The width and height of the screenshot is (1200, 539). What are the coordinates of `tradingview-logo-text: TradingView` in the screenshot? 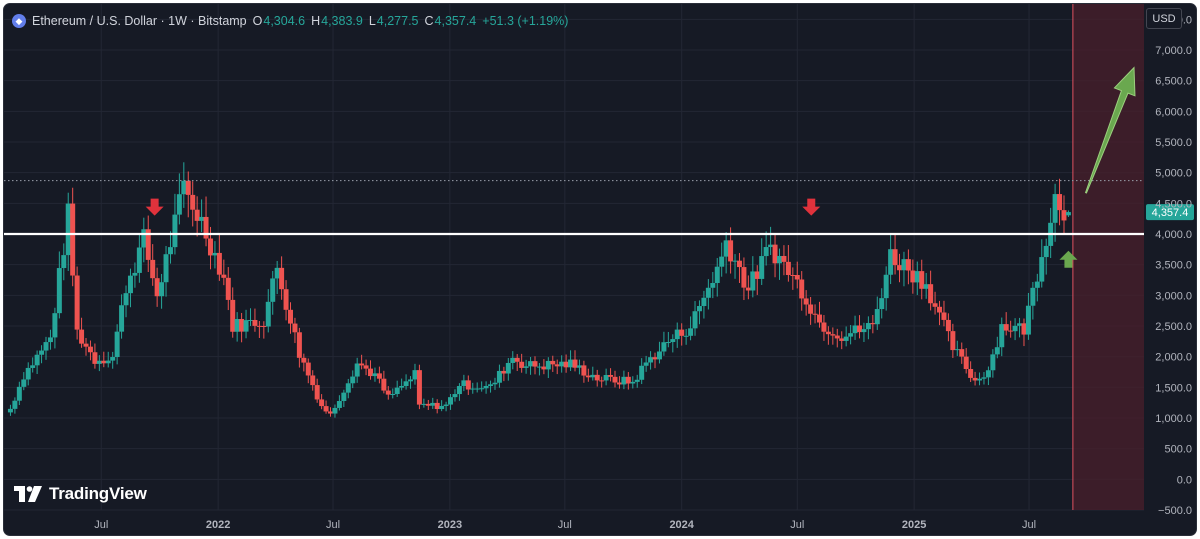 It's located at (98, 493).